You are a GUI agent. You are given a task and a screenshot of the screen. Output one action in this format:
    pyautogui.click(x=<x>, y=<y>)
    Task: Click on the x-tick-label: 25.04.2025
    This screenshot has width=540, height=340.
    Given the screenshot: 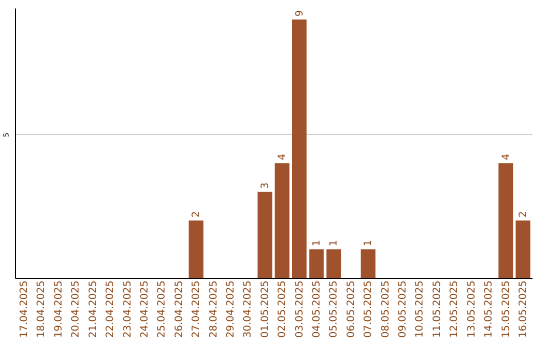 What is the action you would take?
    pyautogui.click(x=162, y=309)
    